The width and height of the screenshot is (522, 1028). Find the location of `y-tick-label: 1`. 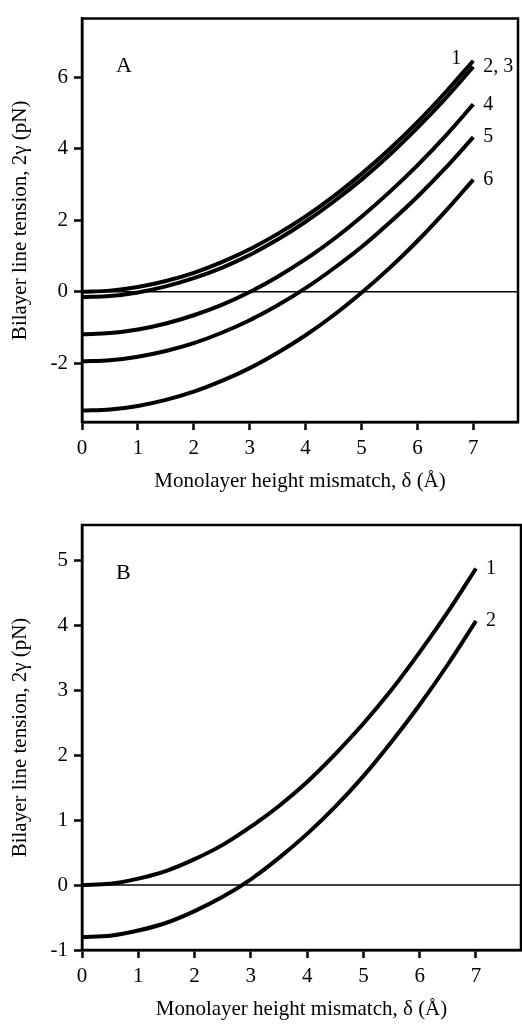

y-tick-label: 1 is located at coordinates (62, 818).